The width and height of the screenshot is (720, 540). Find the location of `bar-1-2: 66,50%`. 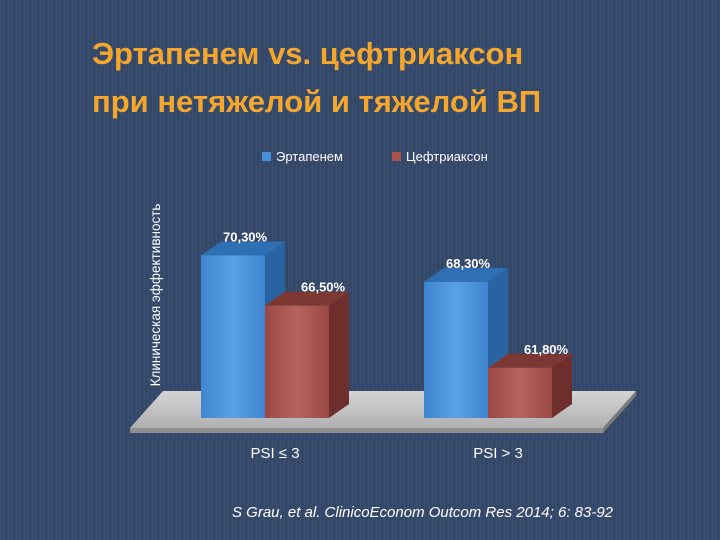

bar-1-2: 66,50% is located at coordinates (307, 349).